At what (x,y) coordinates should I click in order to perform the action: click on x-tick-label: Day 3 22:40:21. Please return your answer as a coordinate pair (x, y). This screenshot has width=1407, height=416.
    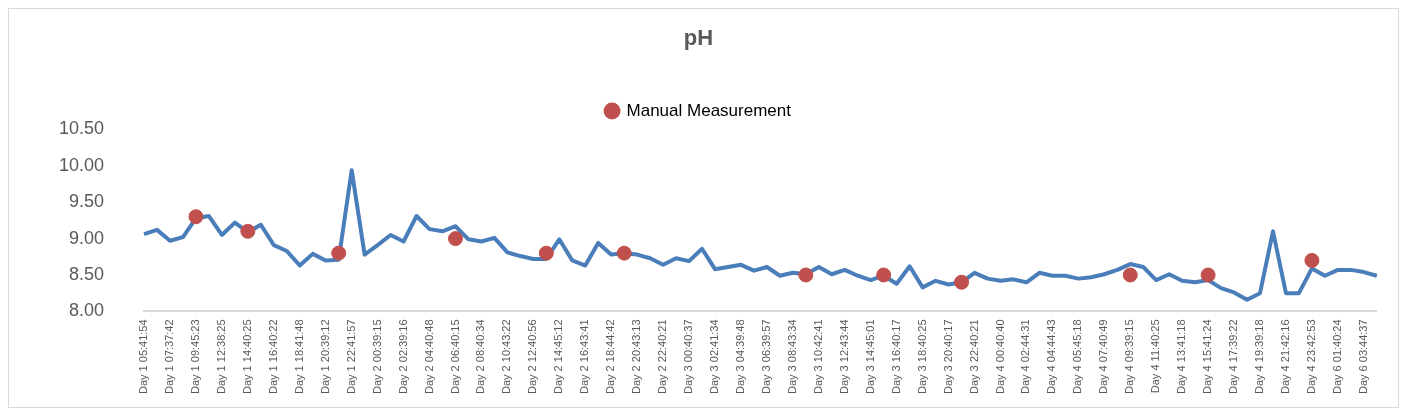
    Looking at the image, I should click on (973, 357).